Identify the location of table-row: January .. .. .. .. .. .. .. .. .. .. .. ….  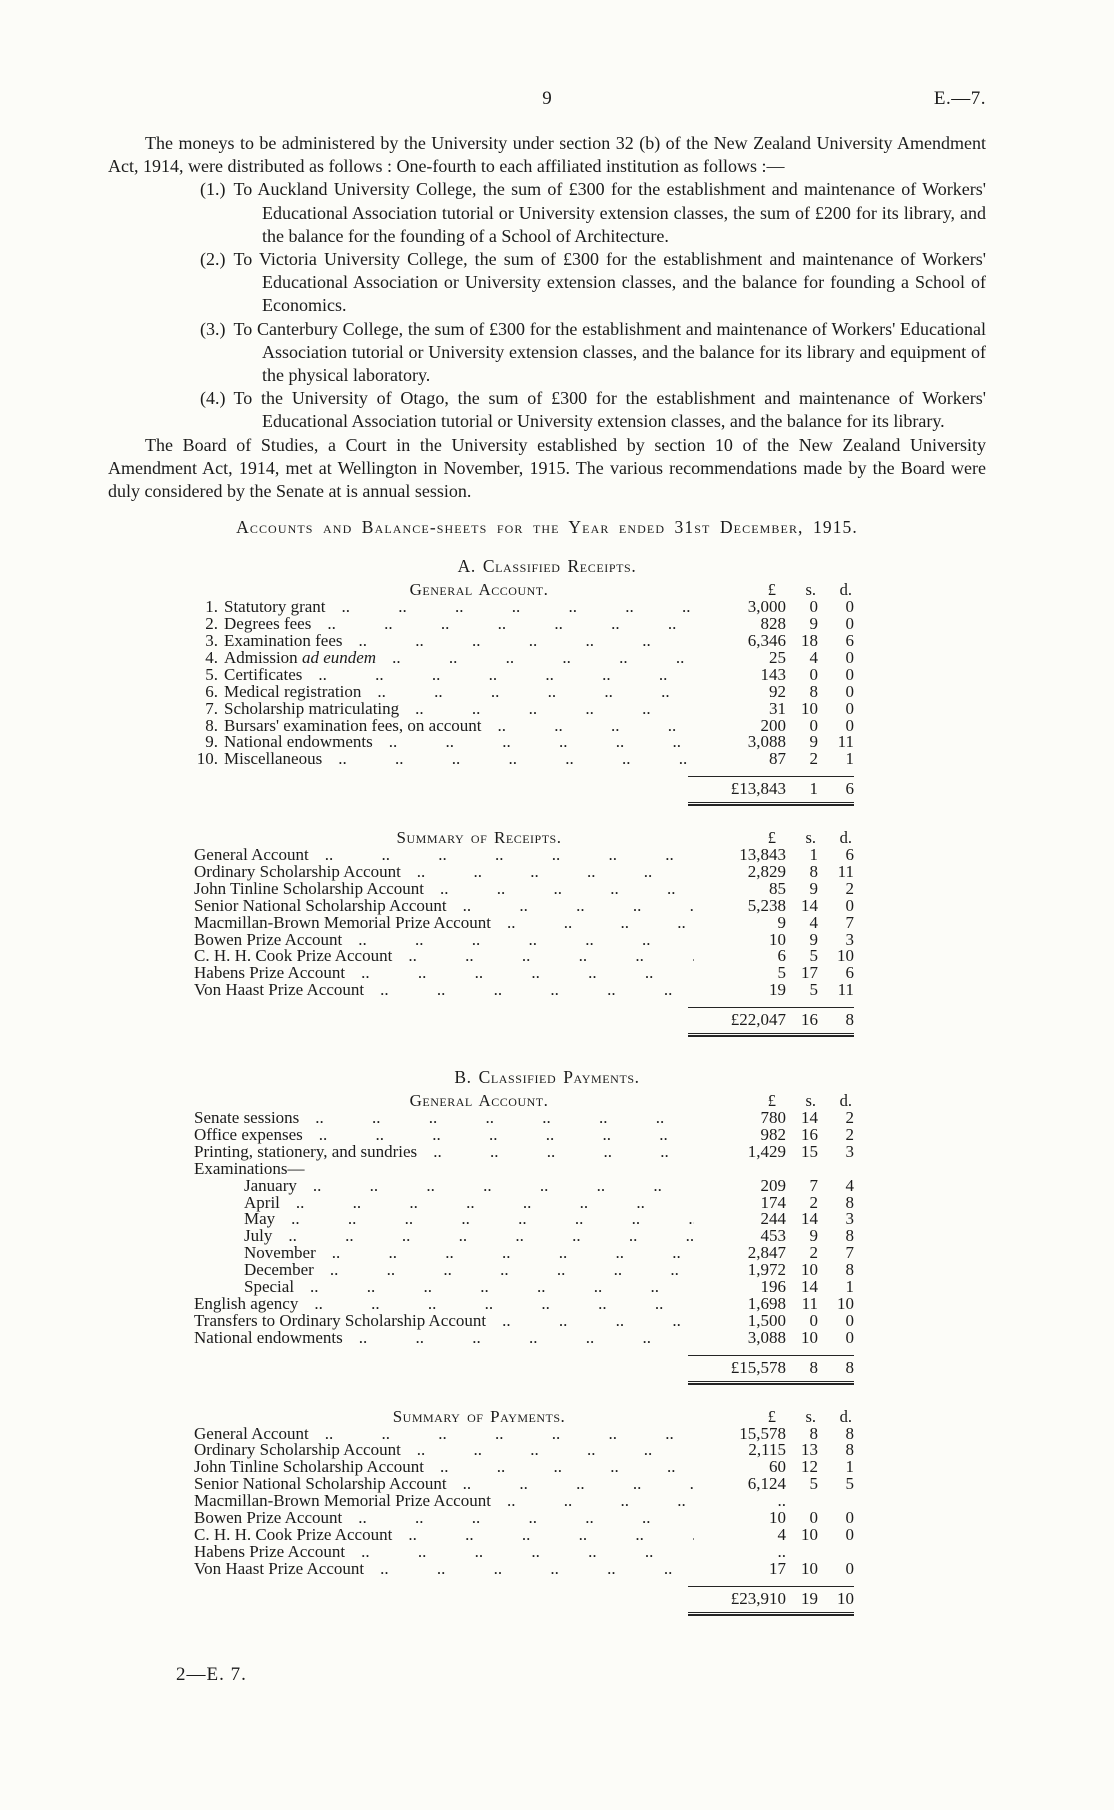
(524, 1185).